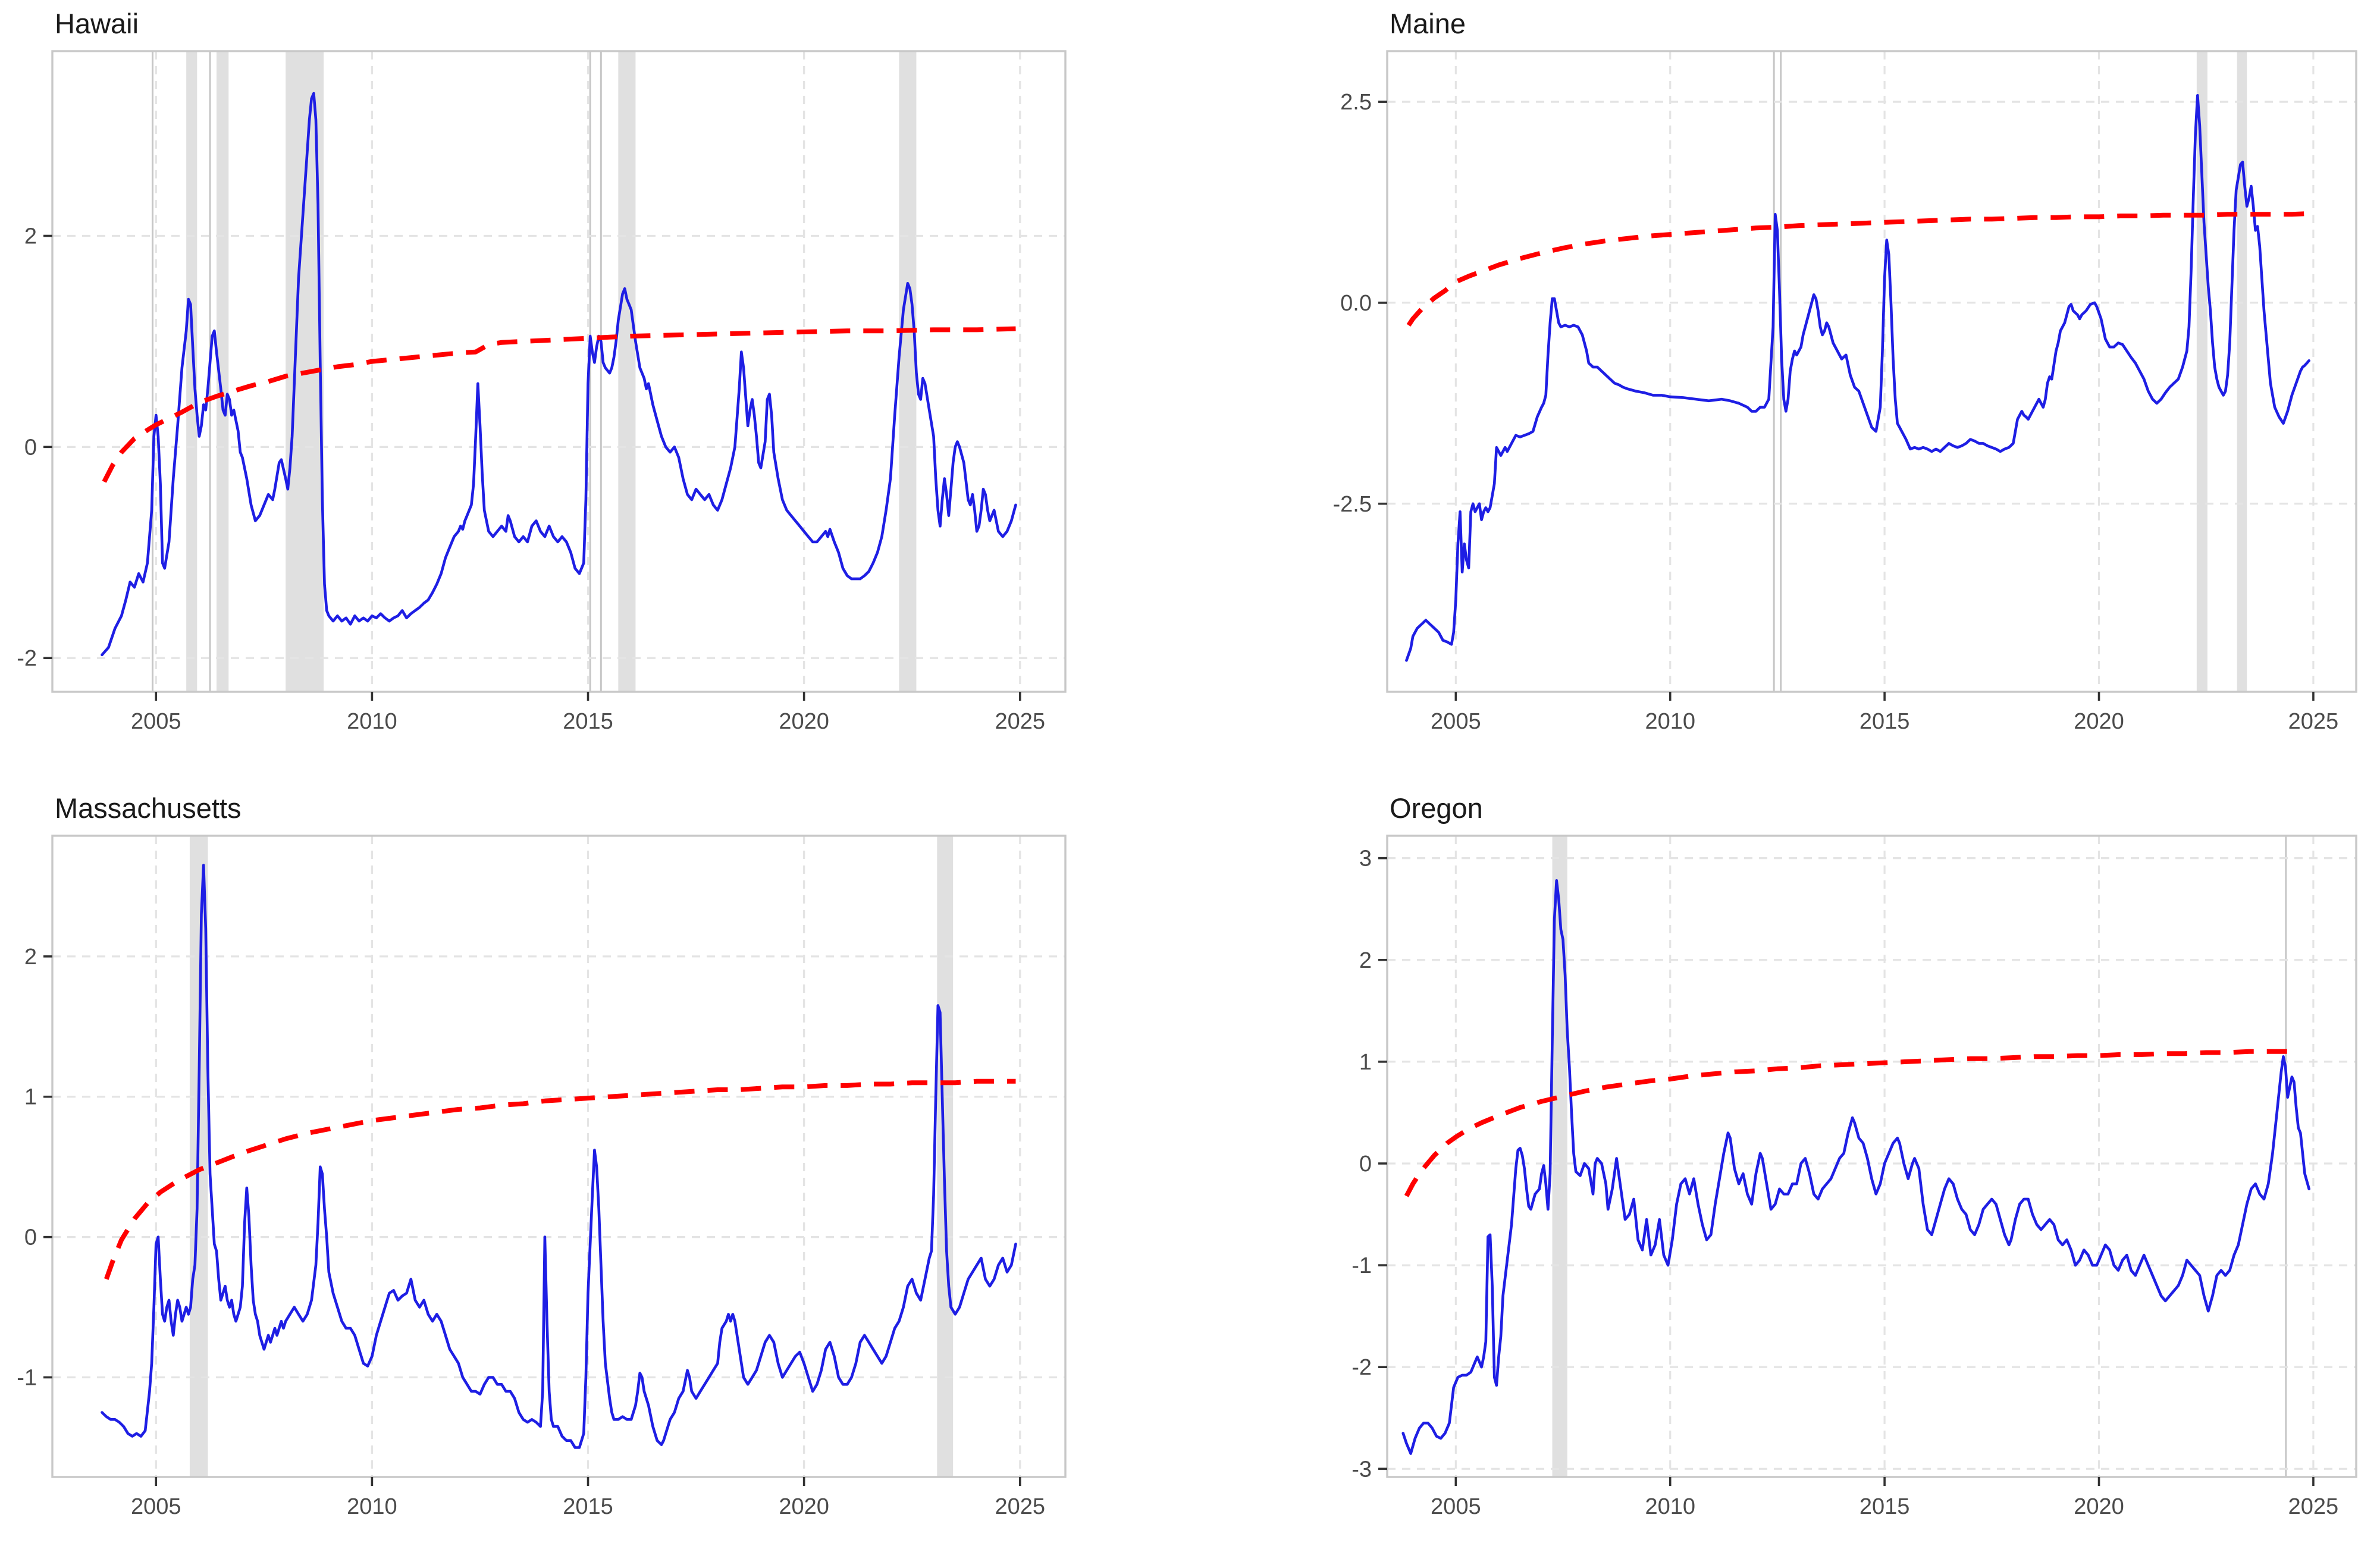 Image resolution: width=2380 pixels, height=1543 pixels. What do you see at coordinates (1428, 23) in the screenshot?
I see `chart-title-maine: Maine` at bounding box center [1428, 23].